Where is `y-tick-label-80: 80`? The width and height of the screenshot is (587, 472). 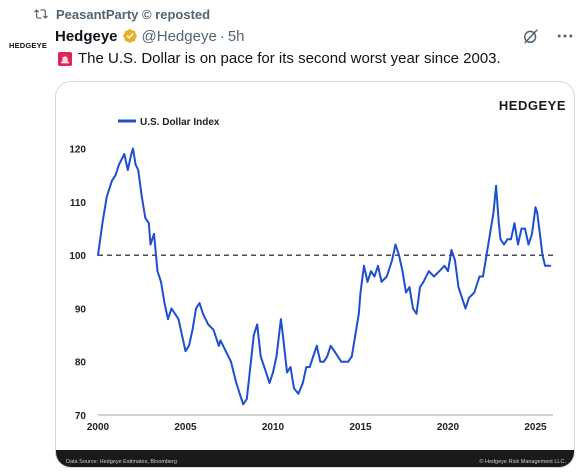 y-tick-label-80: 80 is located at coordinates (81, 363).